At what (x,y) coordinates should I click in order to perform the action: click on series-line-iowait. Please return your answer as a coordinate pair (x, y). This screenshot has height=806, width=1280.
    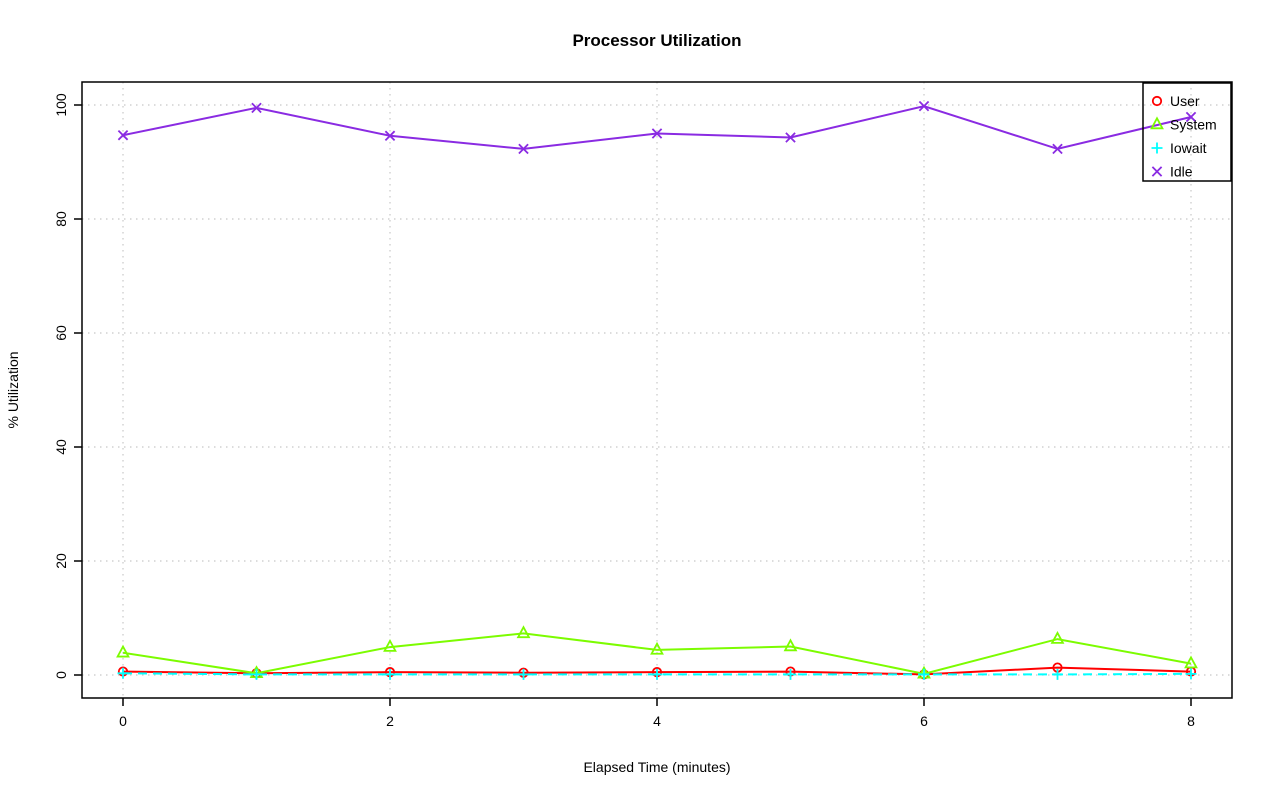
    Looking at the image, I should click on (657, 674).